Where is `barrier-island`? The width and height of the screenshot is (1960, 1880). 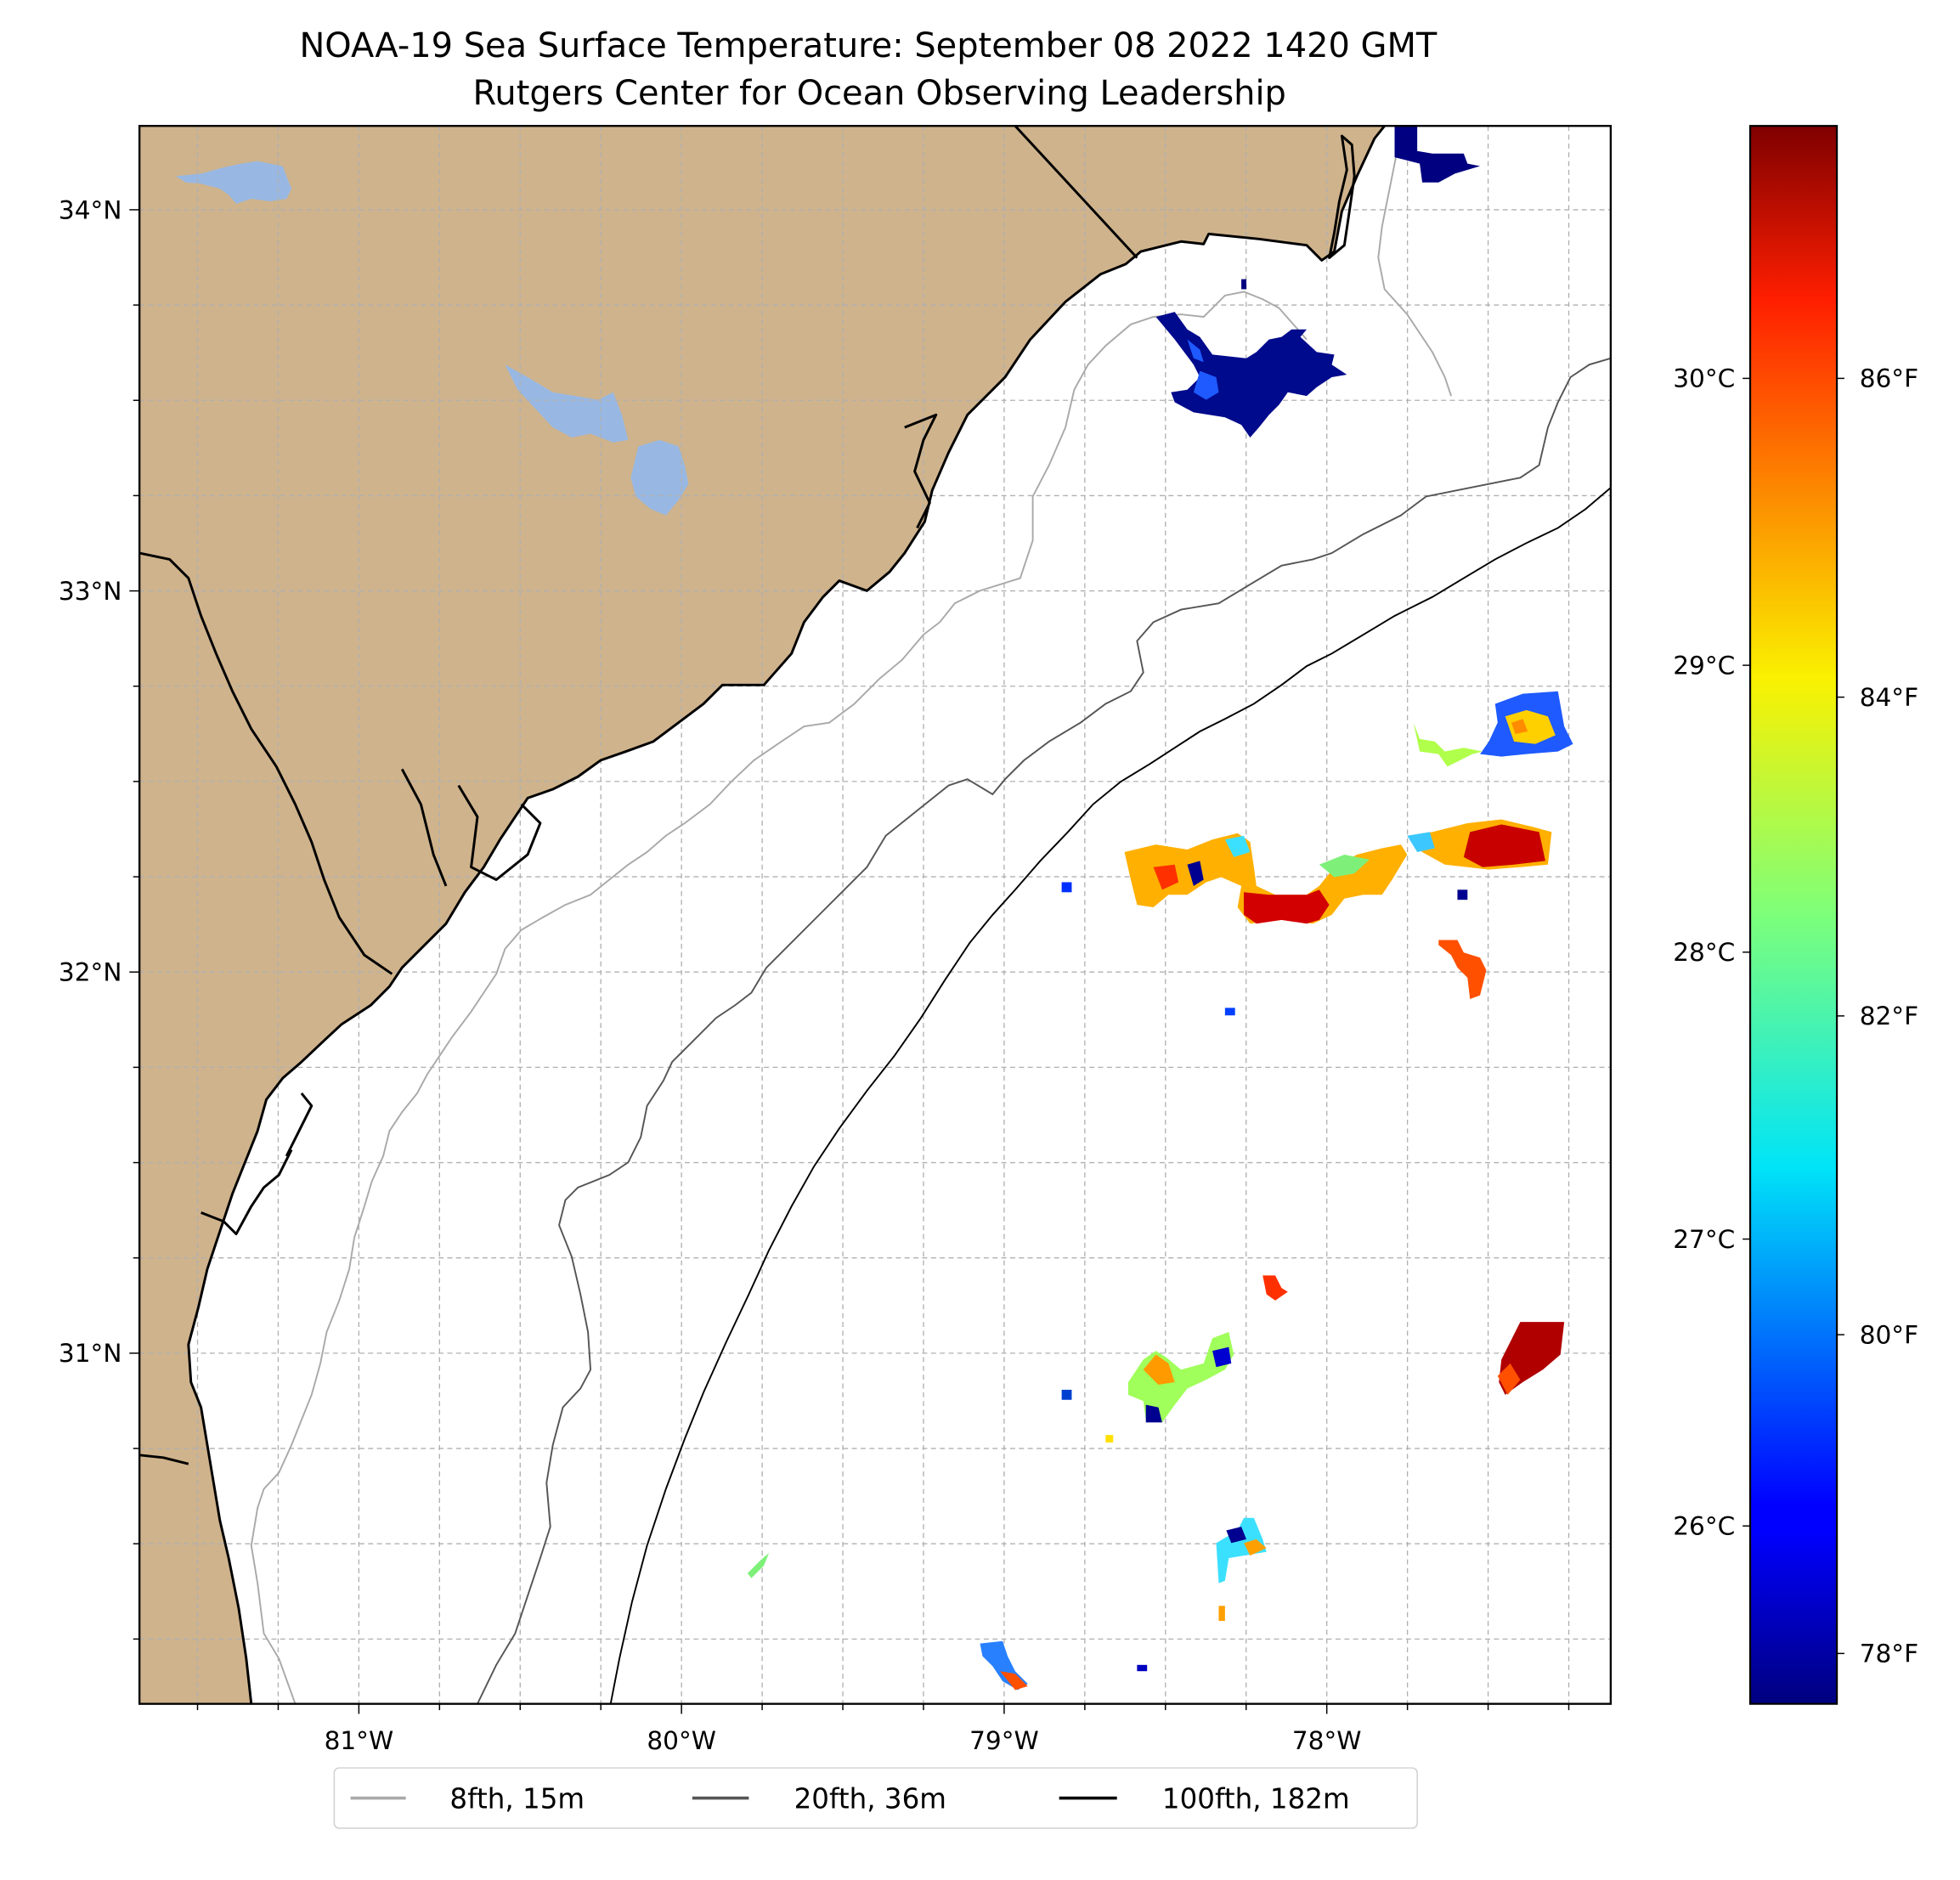 barrier-island is located at coordinates (1342, 197).